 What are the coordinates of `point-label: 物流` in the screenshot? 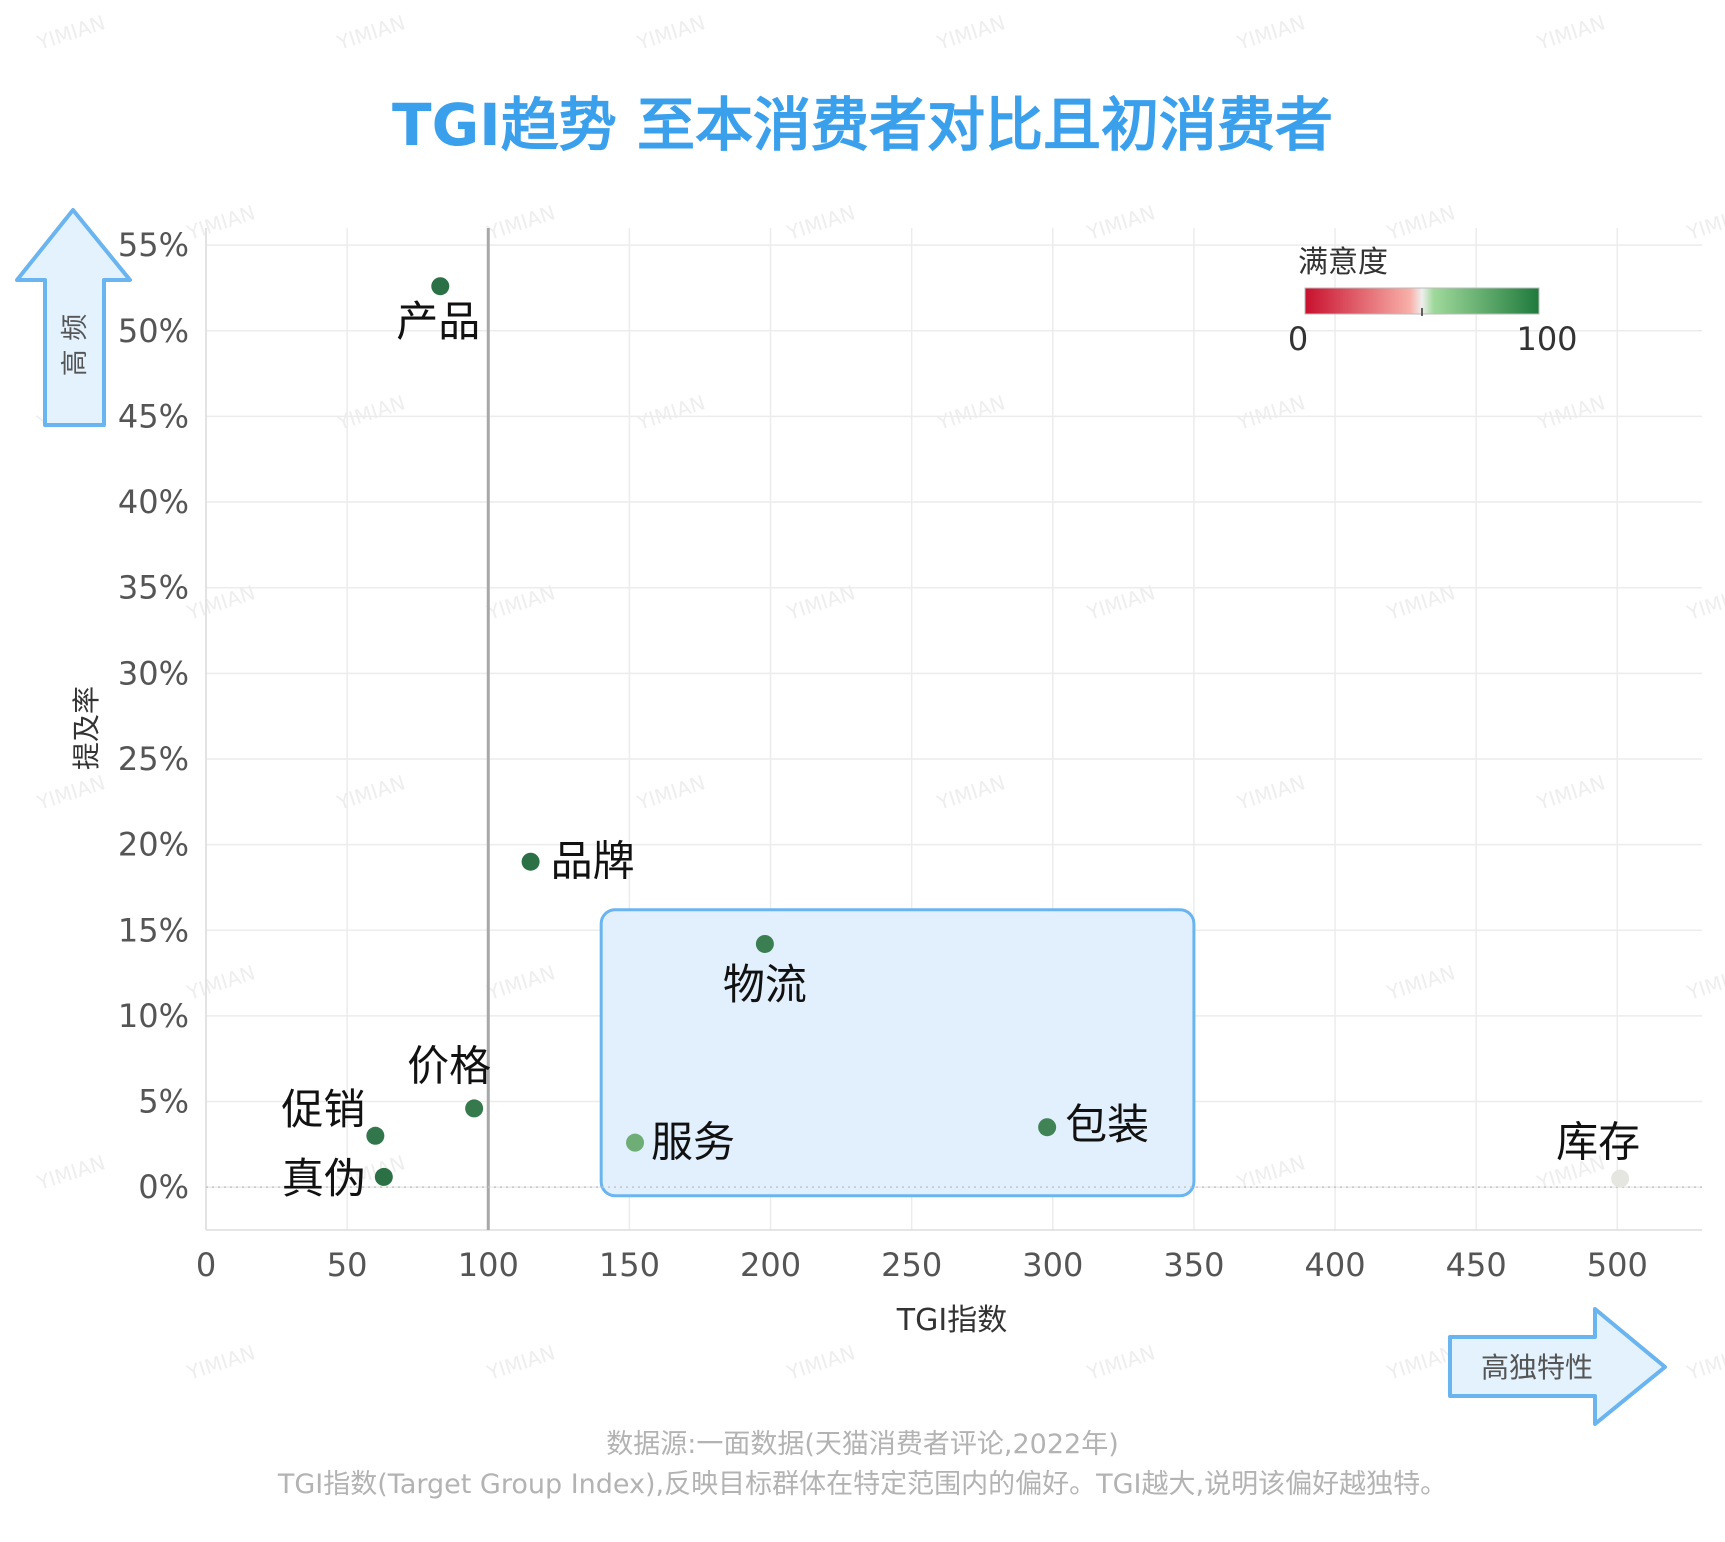 It's located at (765, 984).